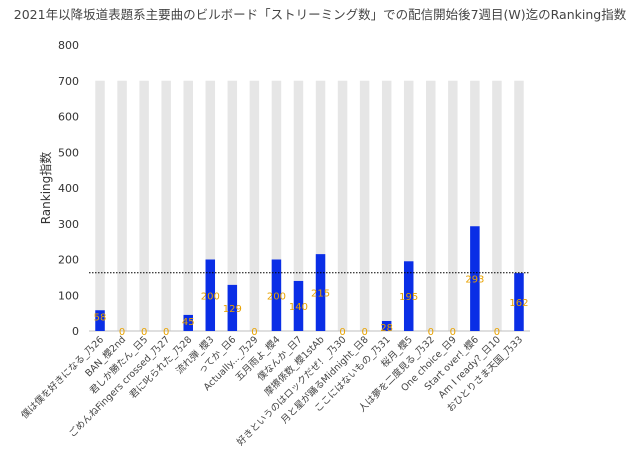 The width and height of the screenshot is (640, 463). What do you see at coordinates (68, 81) in the screenshot?
I see `y-tick-label: 700` at bounding box center [68, 81].